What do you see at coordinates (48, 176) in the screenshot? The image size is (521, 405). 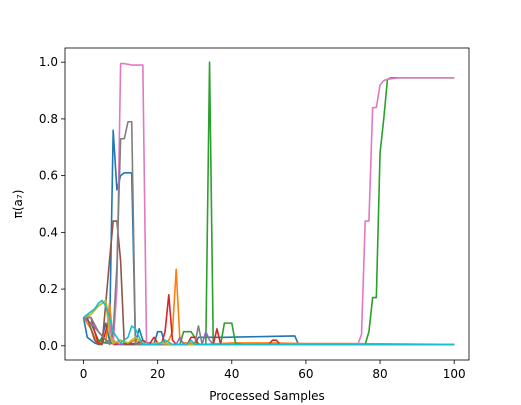 I see `y-tick-label: 0.6` at bounding box center [48, 176].